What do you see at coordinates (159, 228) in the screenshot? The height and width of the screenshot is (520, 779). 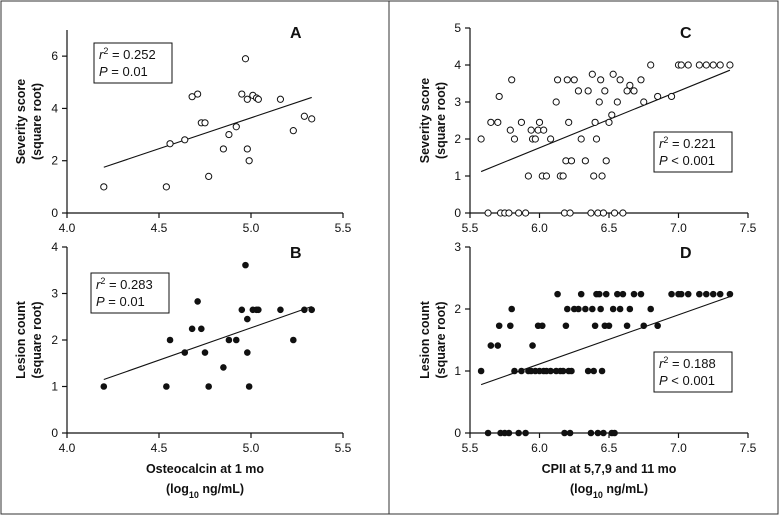 I see `x-tick-label: 4.5` at bounding box center [159, 228].